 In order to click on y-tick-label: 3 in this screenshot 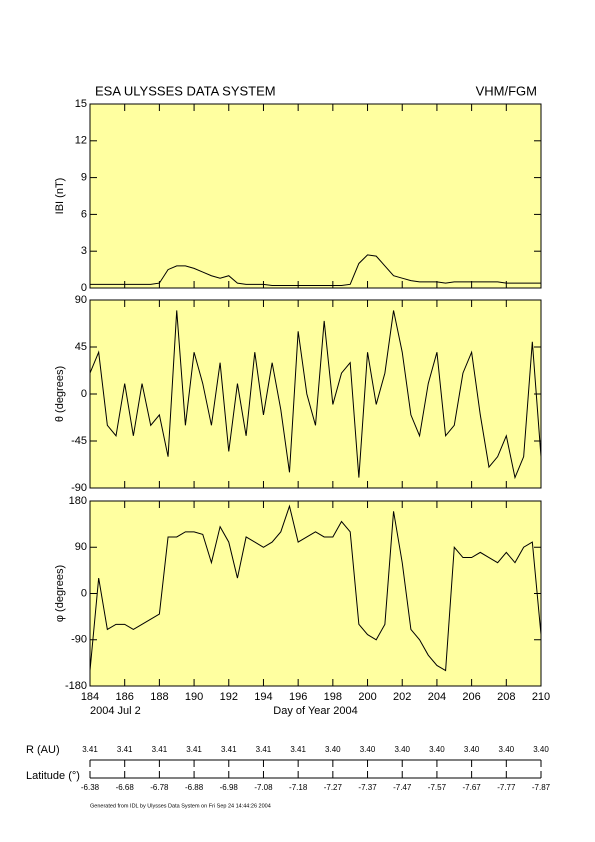, I will do `click(84, 251)`.